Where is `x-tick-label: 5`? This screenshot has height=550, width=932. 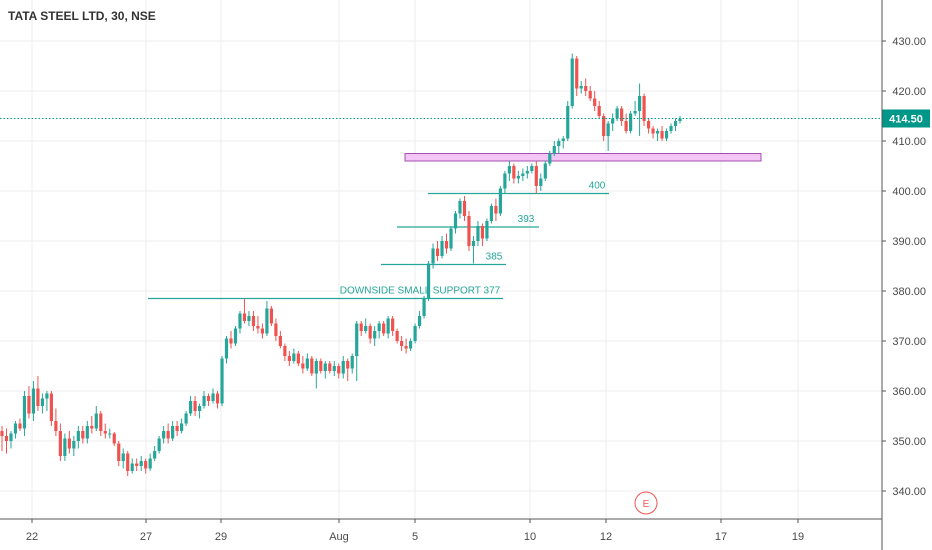 x-tick-label: 5 is located at coordinates (415, 537).